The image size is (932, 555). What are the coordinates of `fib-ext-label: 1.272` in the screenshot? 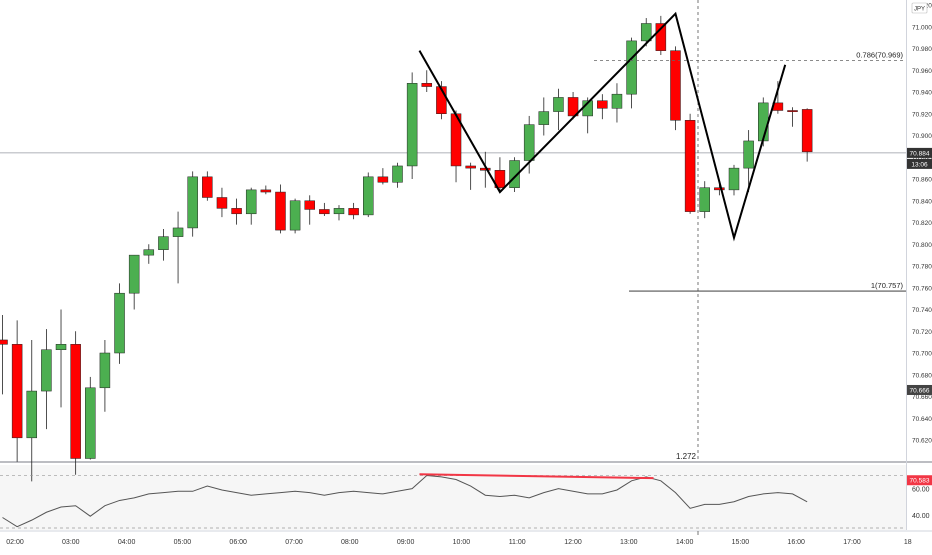 It's located at (686, 456).